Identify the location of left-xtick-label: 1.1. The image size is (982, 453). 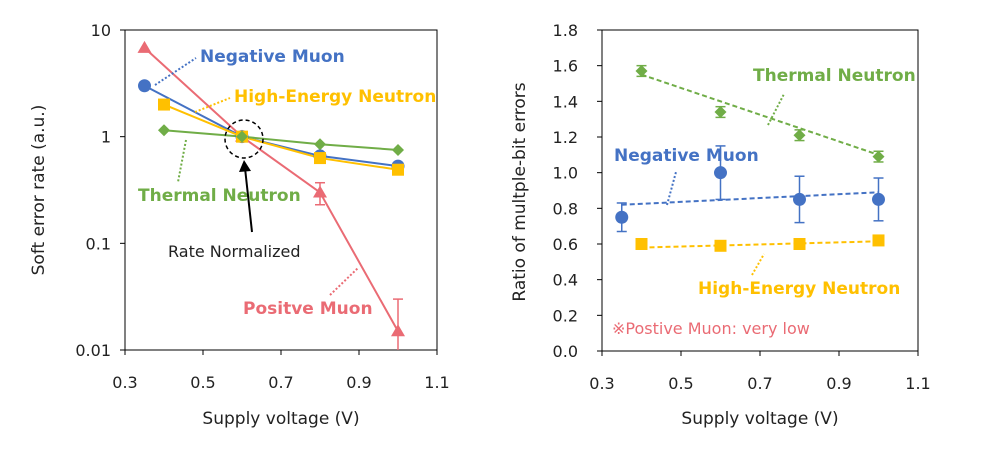
(436, 382).